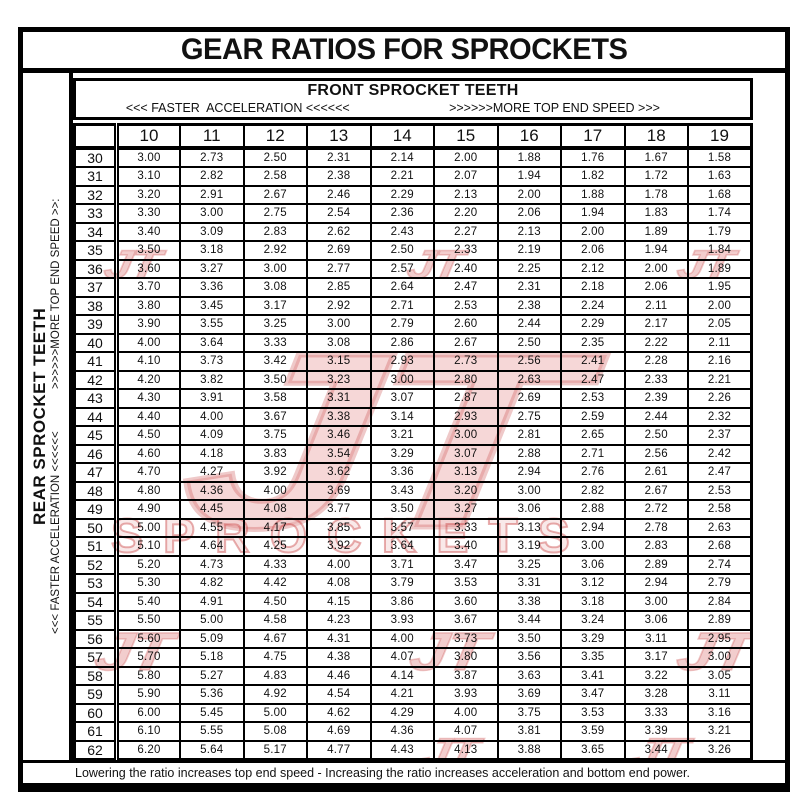 Image resolution: width=800 pixels, height=800 pixels. I want to click on ratio-cell: 4.90, so click(148, 509).